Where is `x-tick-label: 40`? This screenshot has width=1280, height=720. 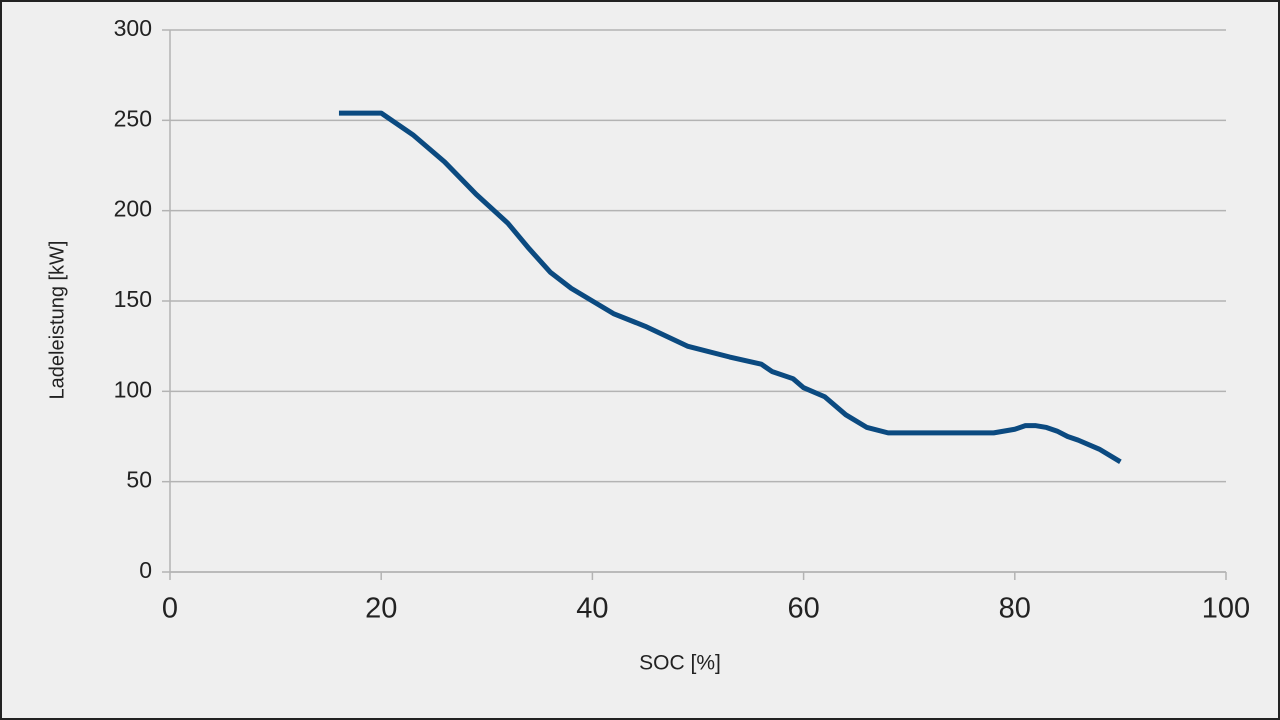
x-tick-label: 40 is located at coordinates (592, 609).